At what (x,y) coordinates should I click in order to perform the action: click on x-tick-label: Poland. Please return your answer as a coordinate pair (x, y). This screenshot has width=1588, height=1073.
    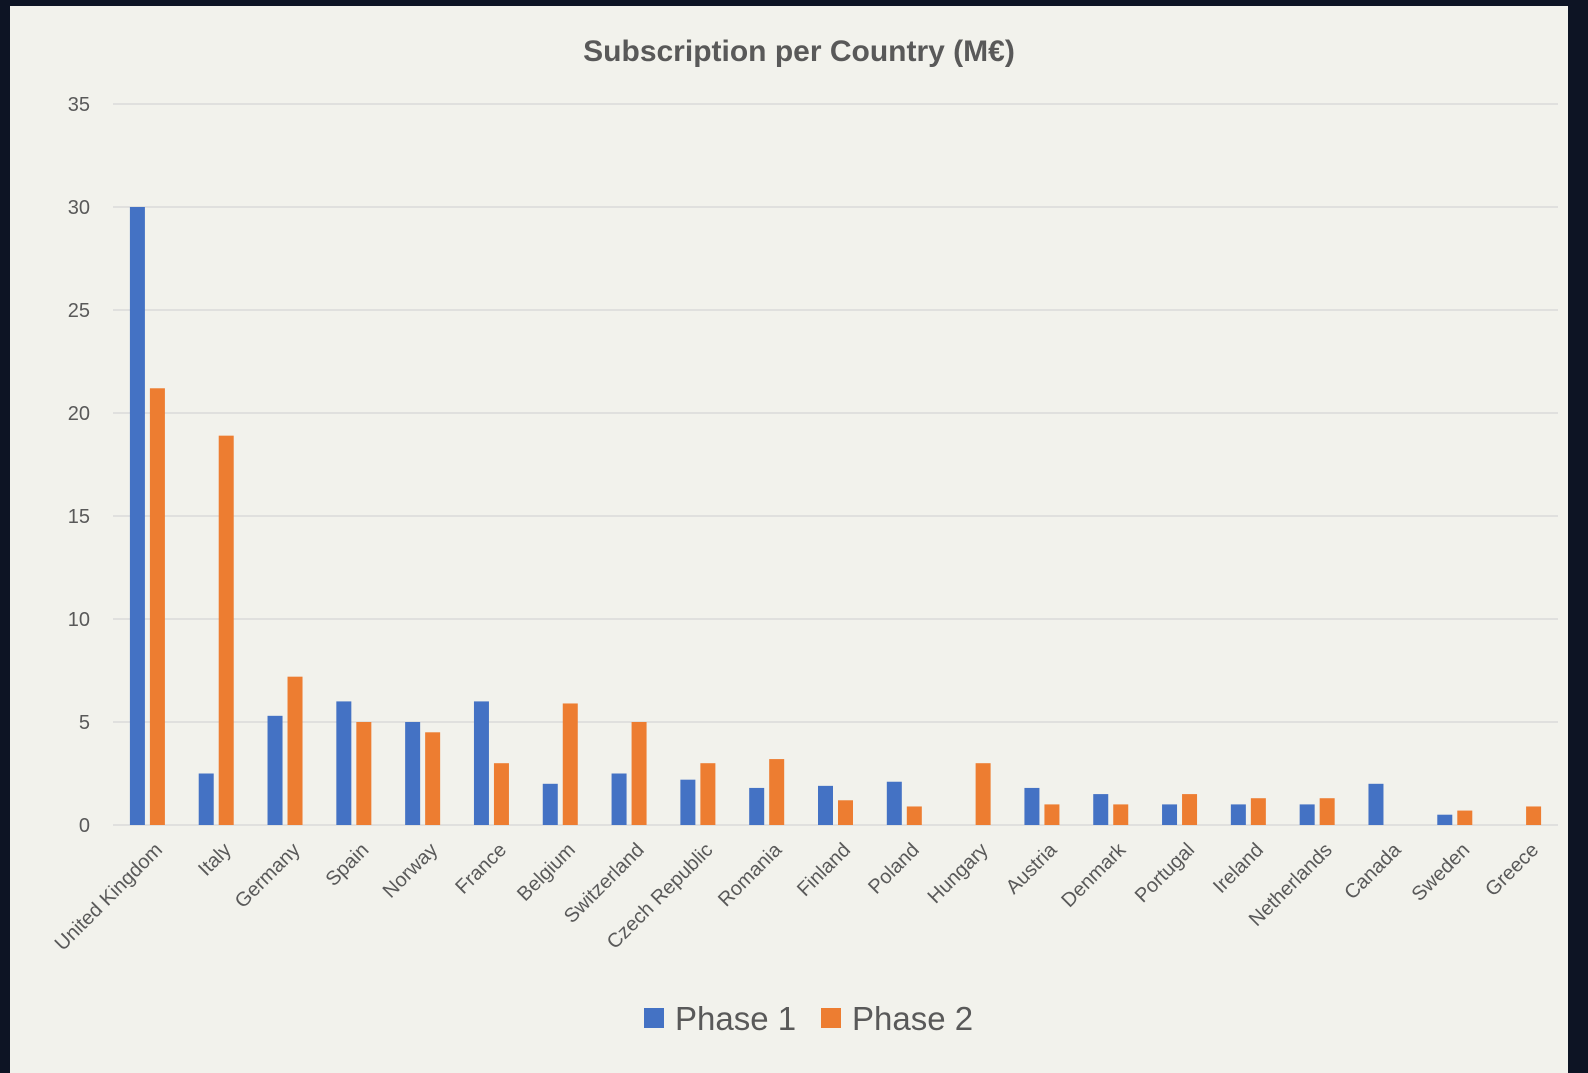
    Looking at the image, I should click on (894, 869).